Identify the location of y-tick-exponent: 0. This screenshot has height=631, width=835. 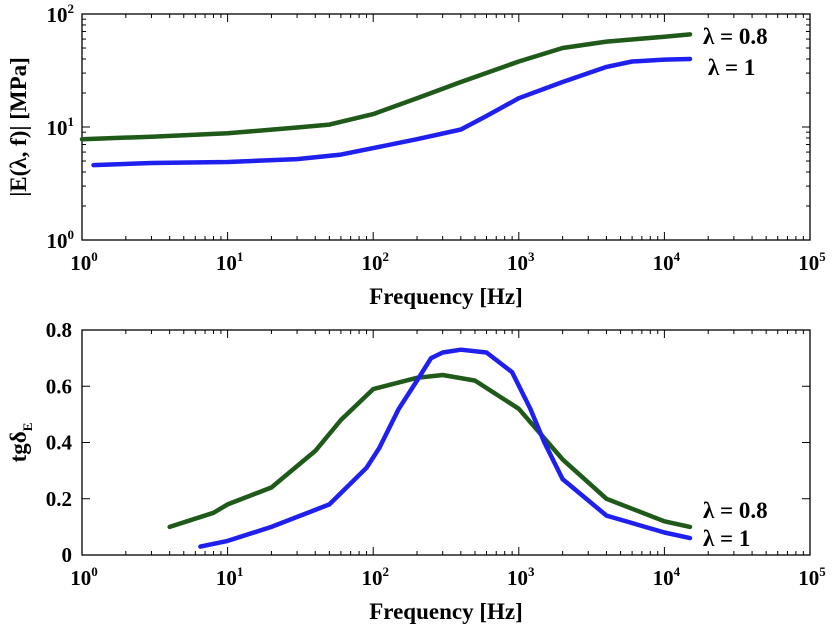
(71, 234).